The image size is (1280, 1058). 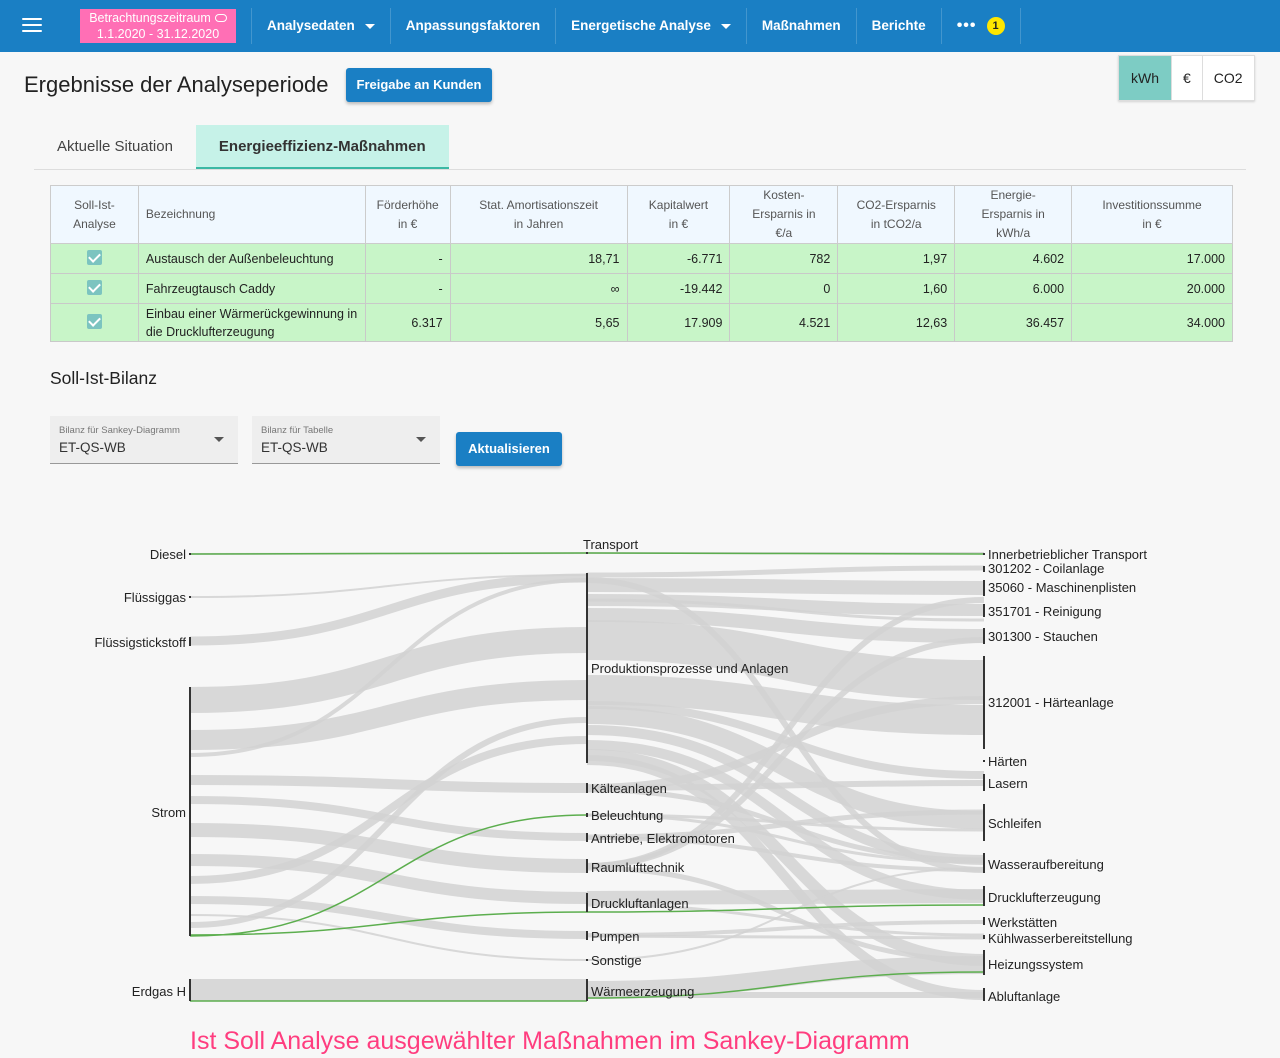 What do you see at coordinates (407, 204) in the screenshot?
I see `header-line: Förderhöhe` at bounding box center [407, 204].